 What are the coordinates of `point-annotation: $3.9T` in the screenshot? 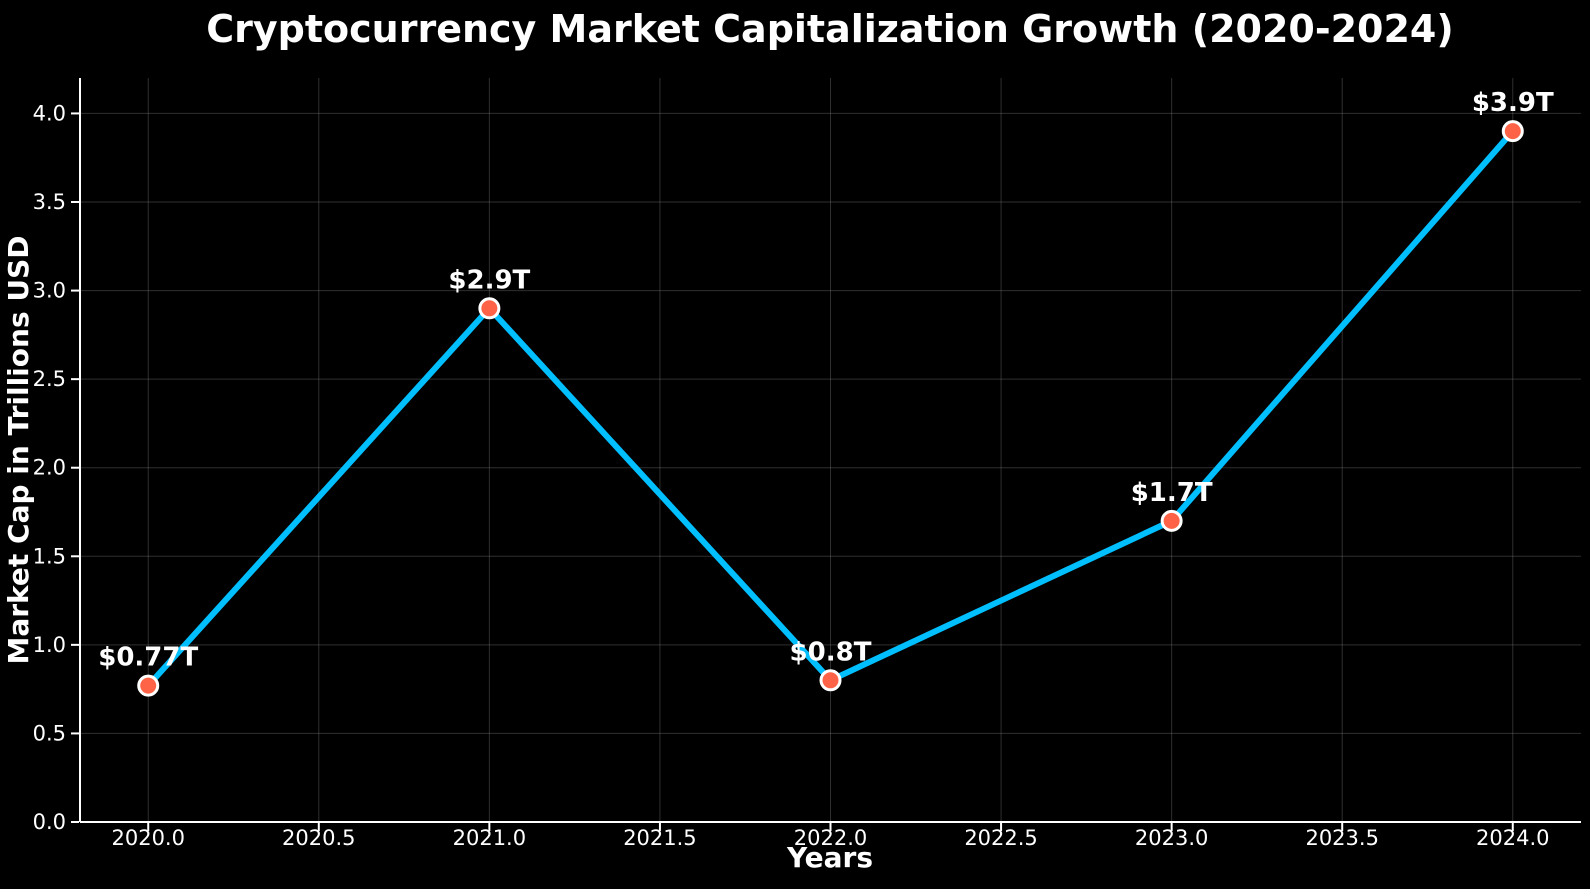 It's located at (1513, 103).